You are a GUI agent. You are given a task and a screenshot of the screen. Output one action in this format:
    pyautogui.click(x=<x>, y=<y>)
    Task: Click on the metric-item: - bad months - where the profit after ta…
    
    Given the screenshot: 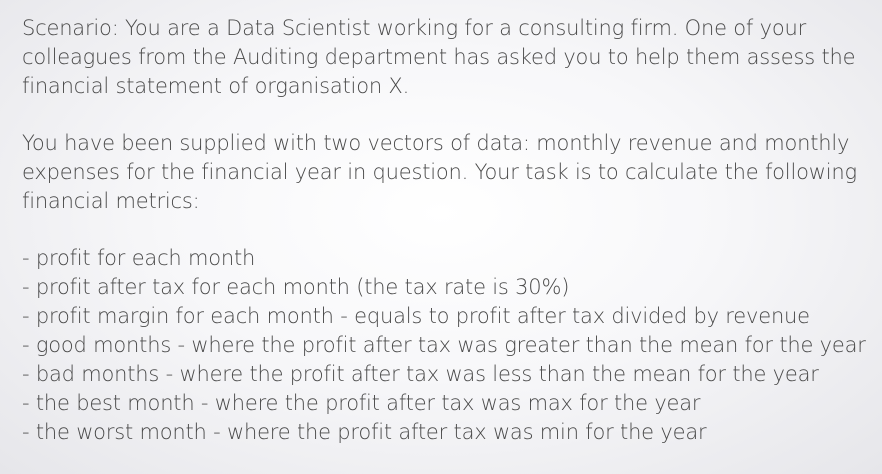 What is the action you would take?
    pyautogui.click(x=420, y=374)
    